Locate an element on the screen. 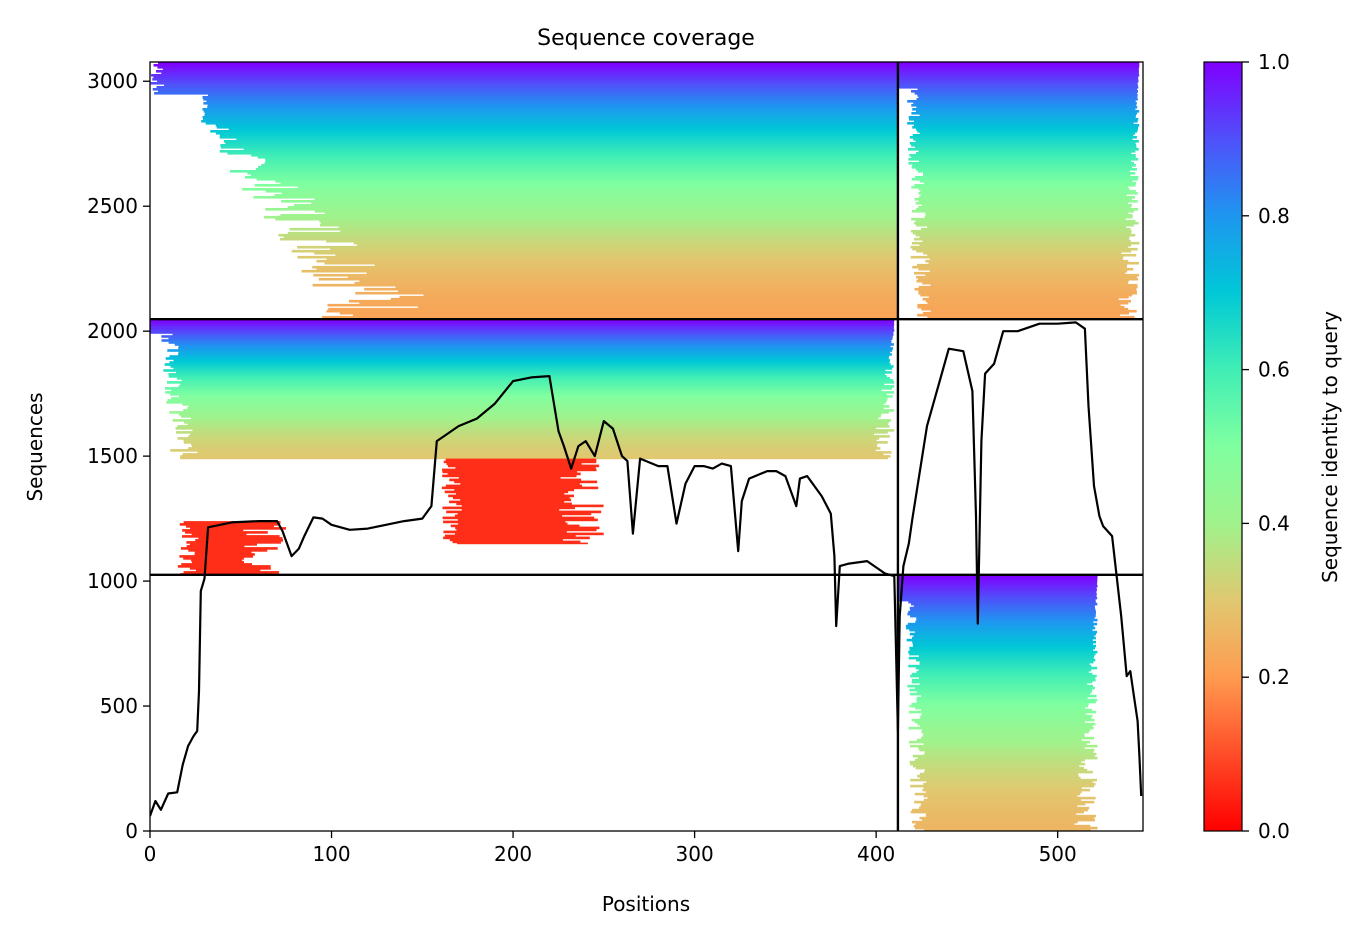 This screenshot has width=1364, height=939. y-tick-label: 0 is located at coordinates (131, 831).